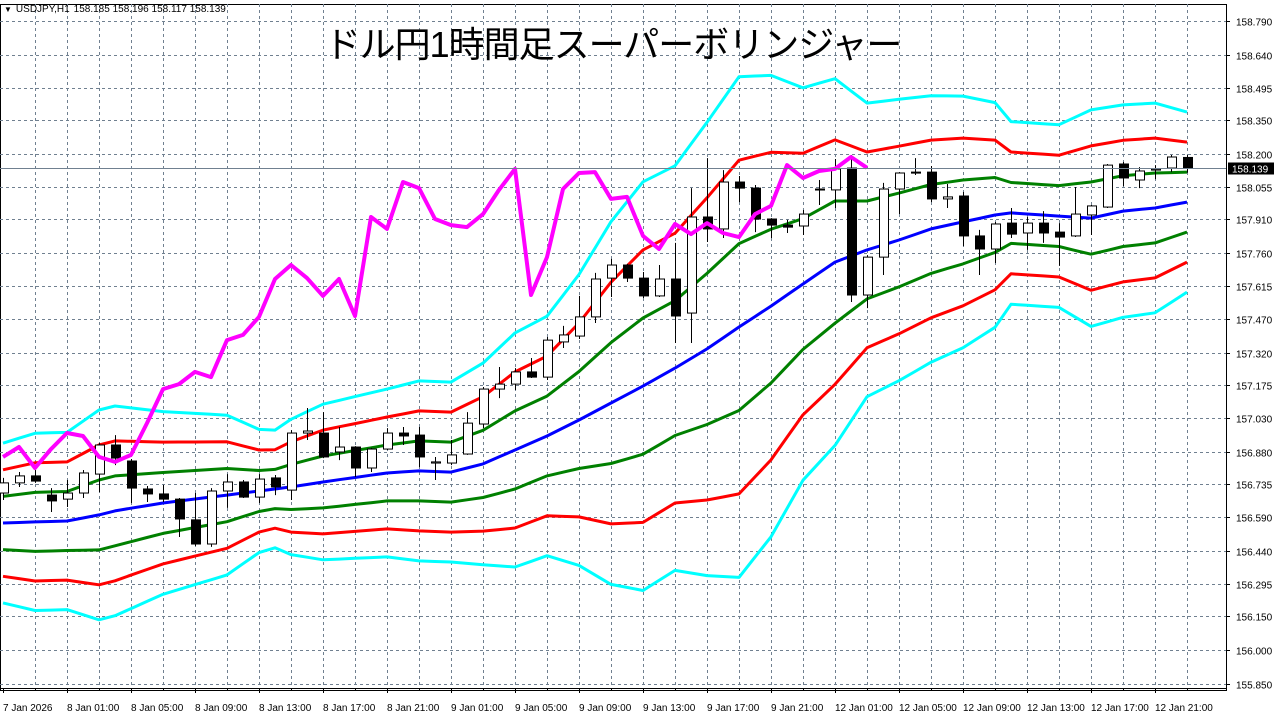 Image resolution: width=1277 pixels, height=718 pixels. Describe the element at coordinates (1254, 189) in the screenshot. I see `y-tick-label: 158.055` at that location.